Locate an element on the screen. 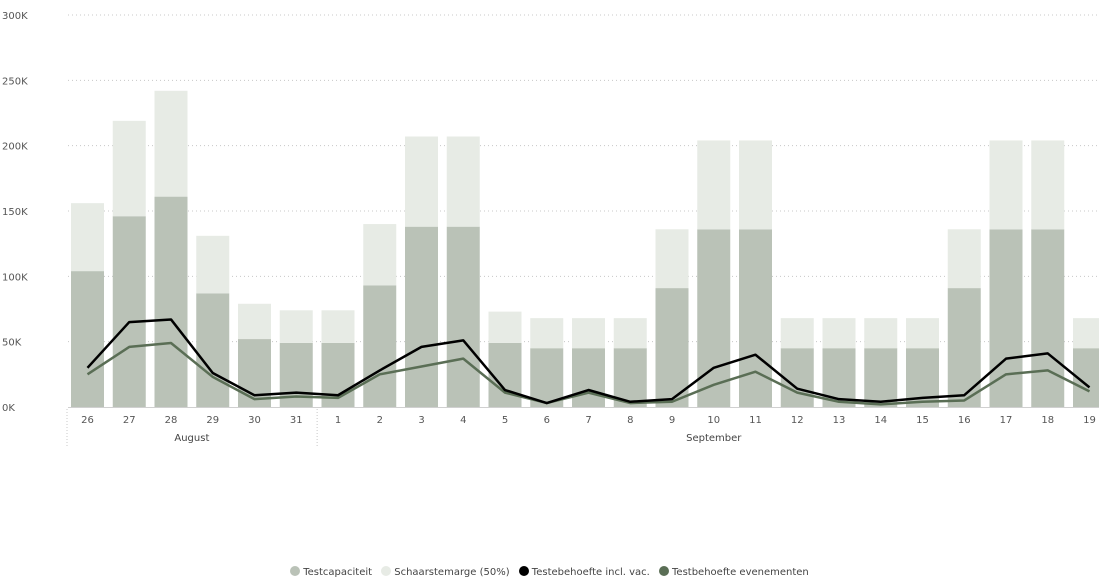  x-tick-label: 26 is located at coordinates (87, 420).